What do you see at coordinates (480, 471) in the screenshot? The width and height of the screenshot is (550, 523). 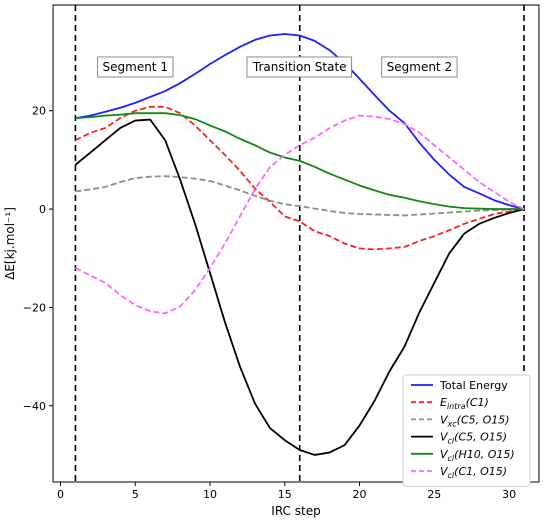 I see `legend-label-args: (C1, O15)` at bounding box center [480, 471].